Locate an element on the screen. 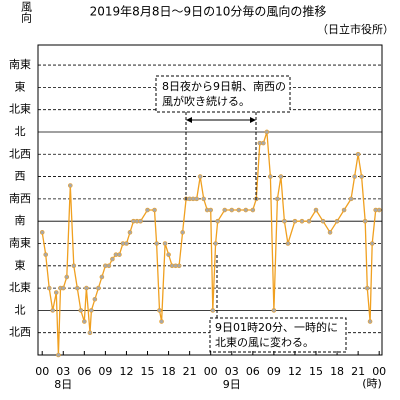  annotation-text: 8日夜から9日朝、南西の is located at coordinates (224, 86).